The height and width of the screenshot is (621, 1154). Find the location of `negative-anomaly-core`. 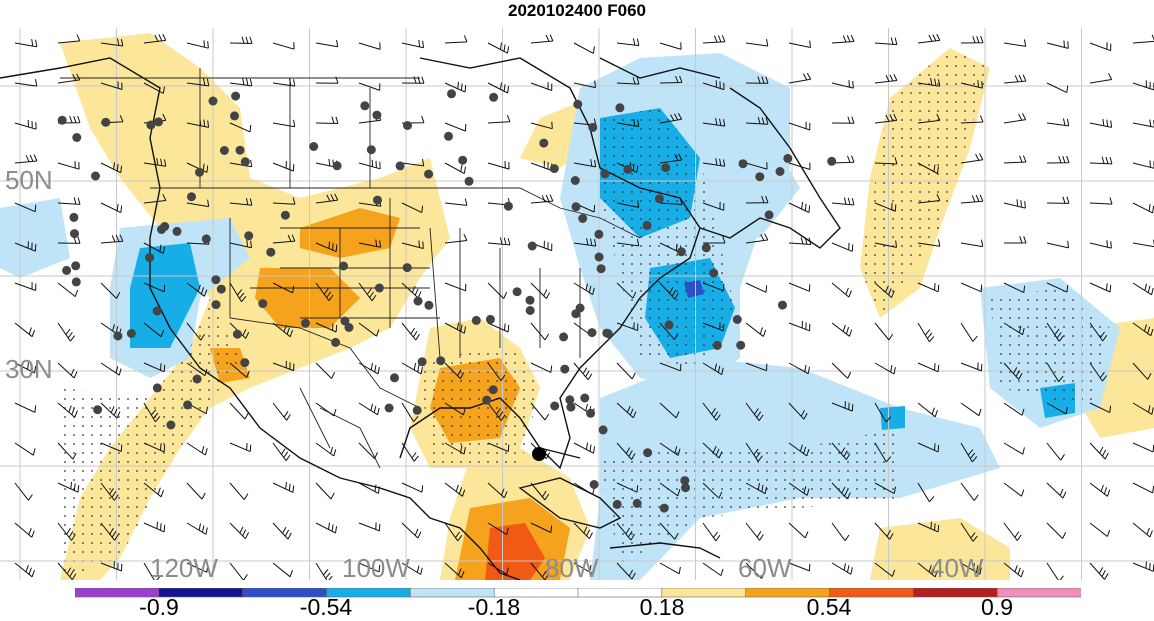

negative-anomaly-core is located at coordinates (165, 295).